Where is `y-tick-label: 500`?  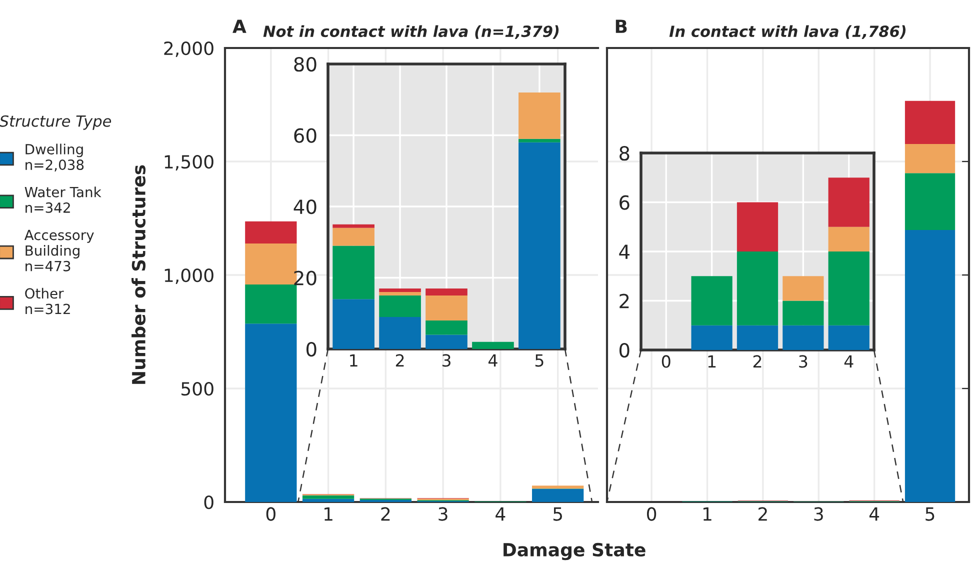 y-tick-label: 500 is located at coordinates (198, 389).